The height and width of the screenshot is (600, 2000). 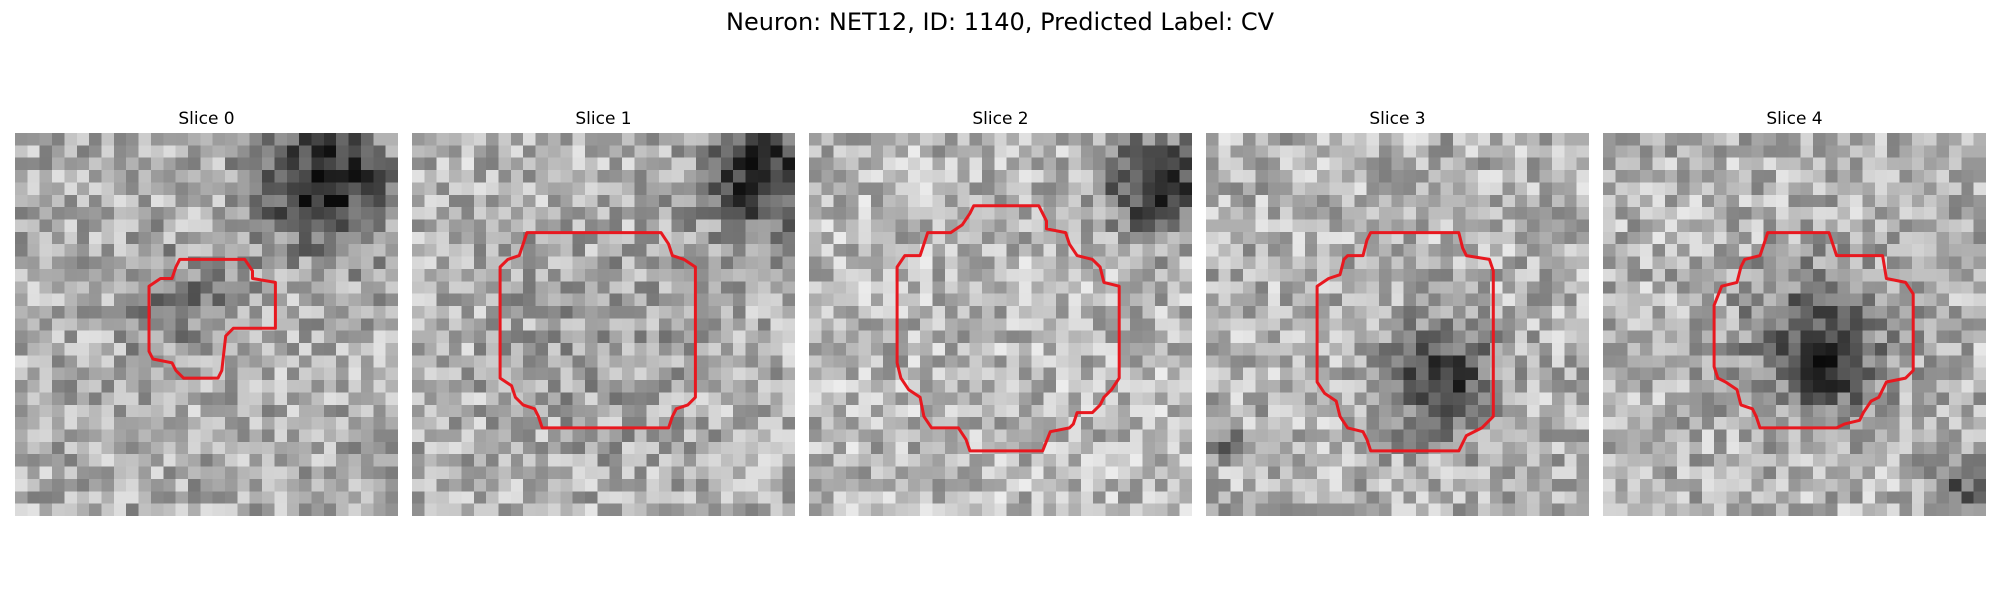 I want to click on slice-title: Slice 3, so click(x=1397, y=119).